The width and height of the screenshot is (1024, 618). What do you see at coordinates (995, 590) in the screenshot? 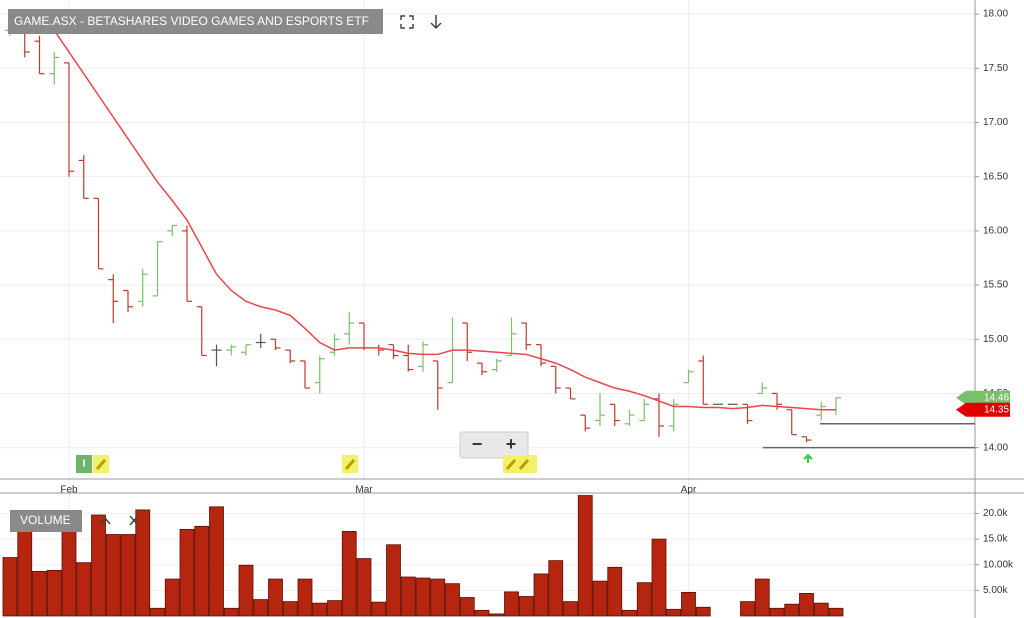
I see `y-tick-label: 5.00k` at bounding box center [995, 590].